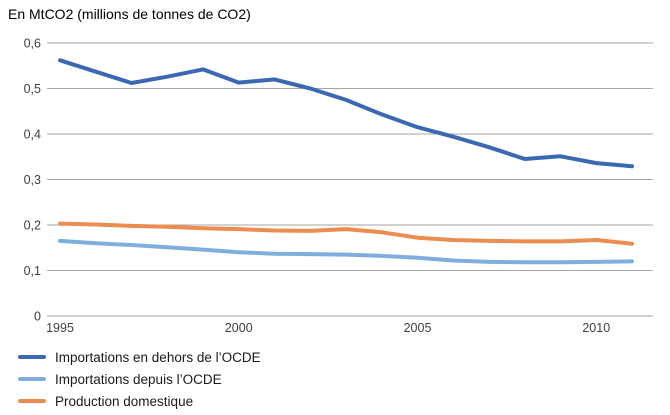  What do you see at coordinates (158, 357) in the screenshot?
I see `legend-label: Importations en dehors de l’OCDE` at bounding box center [158, 357].